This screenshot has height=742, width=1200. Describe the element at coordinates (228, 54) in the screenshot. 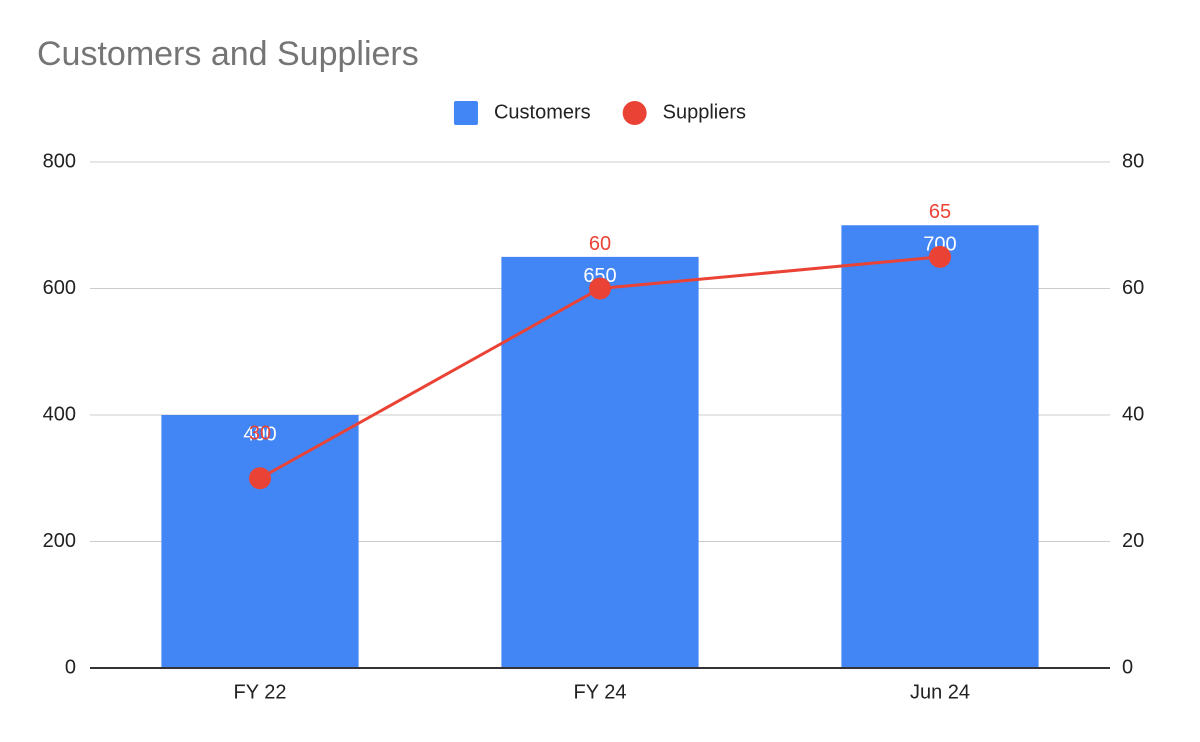

I see `chart-title: Customers and Suppliers` at that location.